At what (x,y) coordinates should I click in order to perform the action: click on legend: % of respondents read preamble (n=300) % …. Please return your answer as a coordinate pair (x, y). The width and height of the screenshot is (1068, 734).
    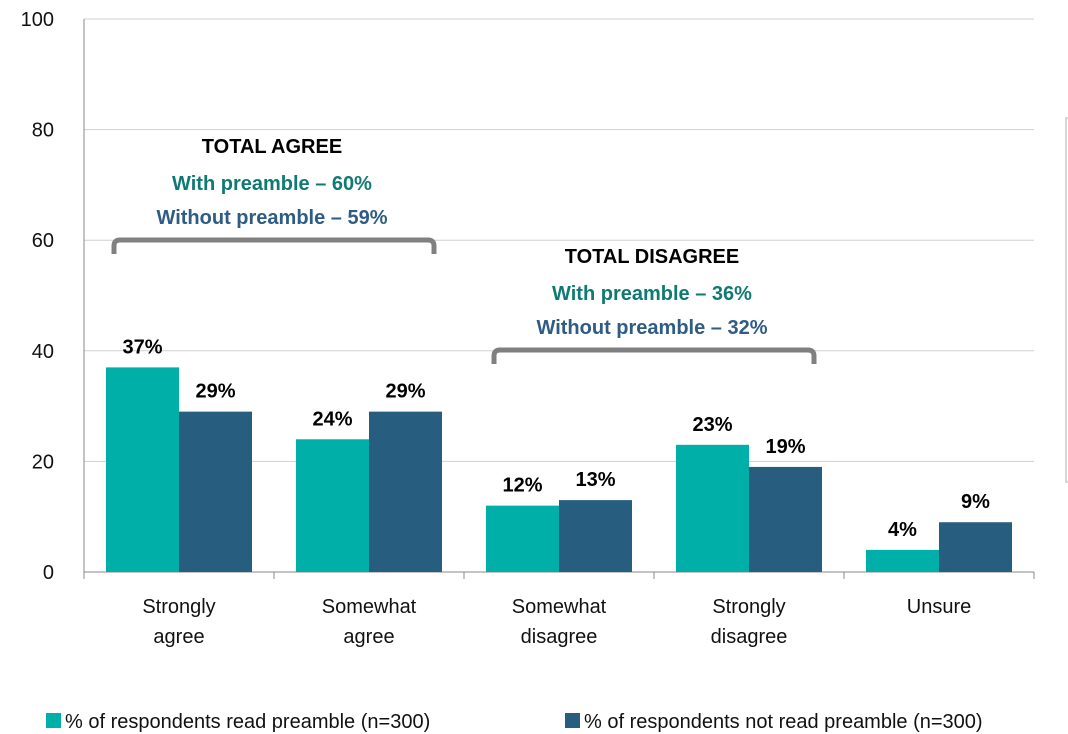
    Looking at the image, I should click on (514, 722).